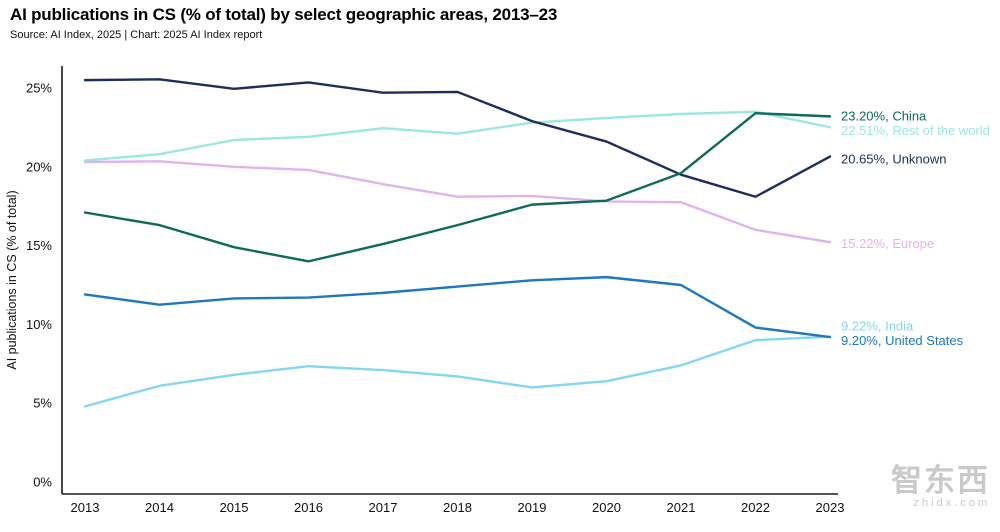  What do you see at coordinates (606, 507) in the screenshot?
I see `x-tick-label: 2020` at bounding box center [606, 507].